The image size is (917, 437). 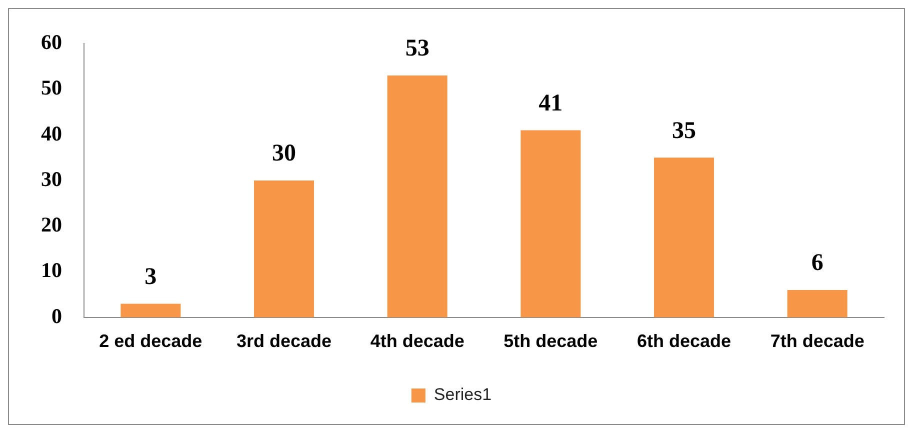 I want to click on data-label: 3, so click(x=150, y=277).